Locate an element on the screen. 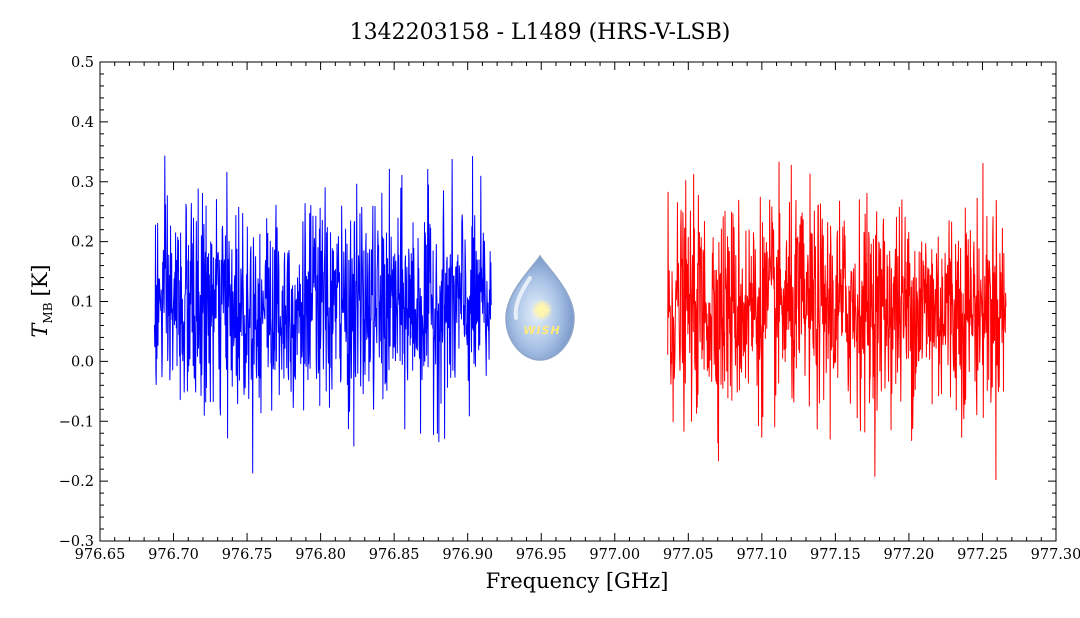 This screenshot has width=1080, height=618. chart-title: 1342203158 - L1489 (HRS-V-LSB) is located at coordinates (540, 32).